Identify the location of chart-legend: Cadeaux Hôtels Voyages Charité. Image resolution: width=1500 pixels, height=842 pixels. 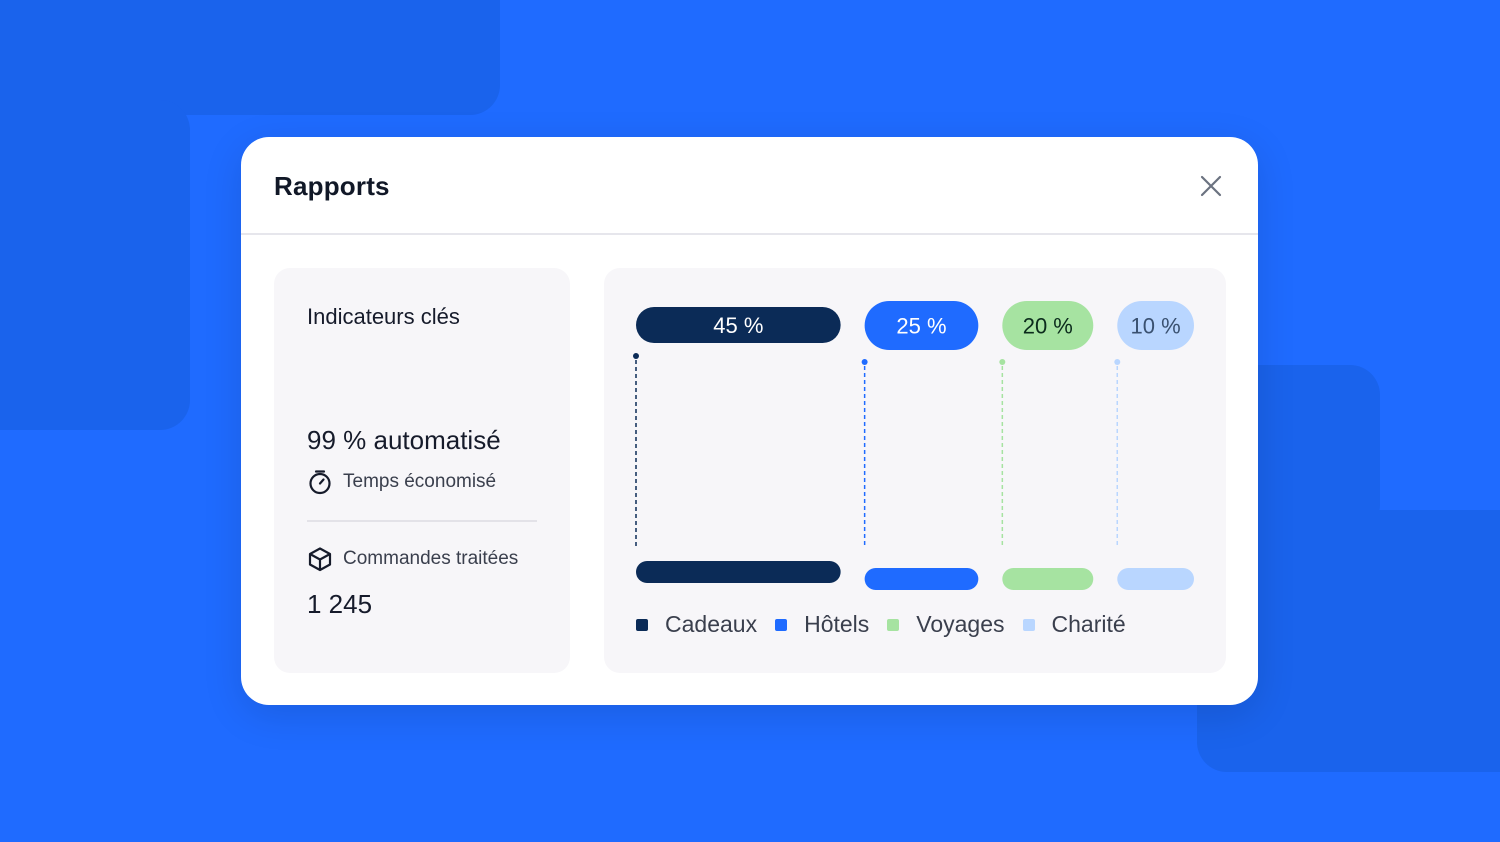
(890, 624).